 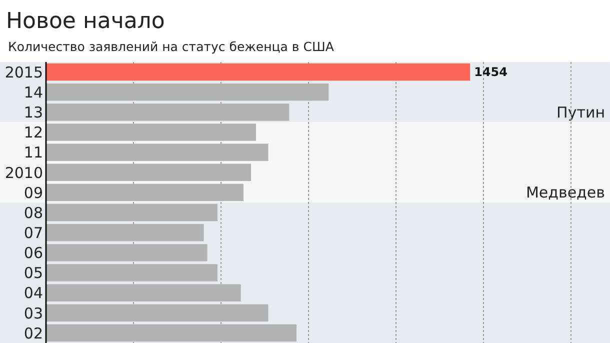 What do you see at coordinates (580, 112) in the screenshot?
I see `band-label: Путин` at bounding box center [580, 112].